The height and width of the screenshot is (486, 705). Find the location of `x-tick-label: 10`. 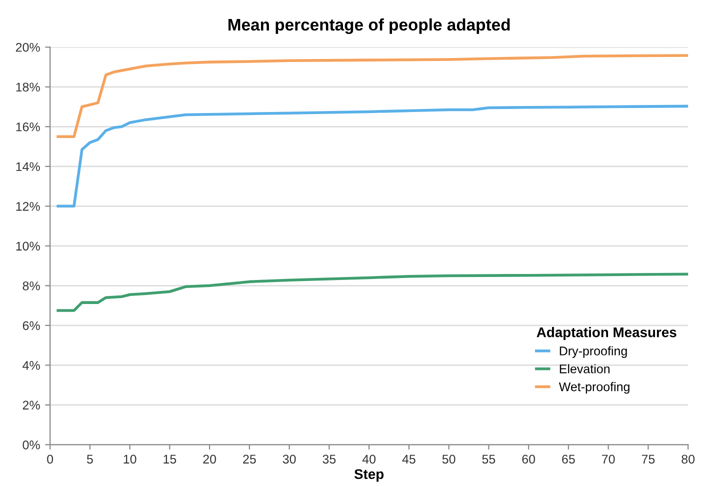

x-tick-label: 10 is located at coordinates (130, 459).